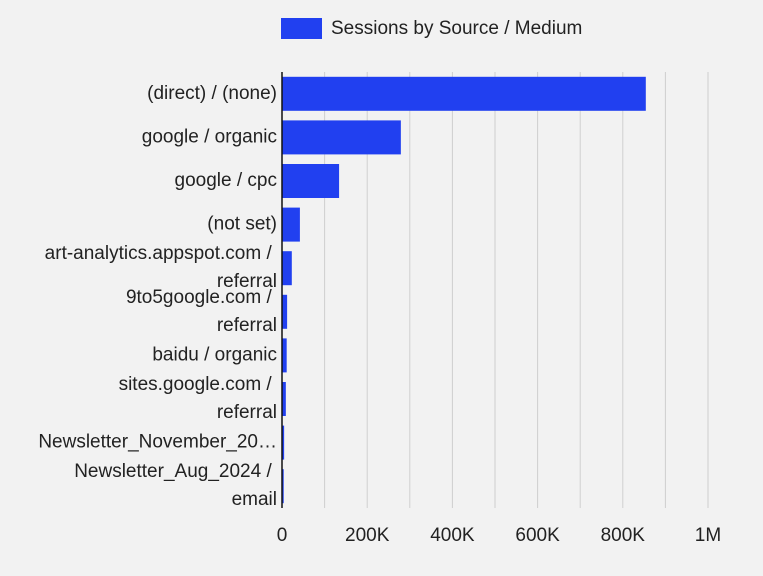  Describe the element at coordinates (201, 311) in the screenshot. I see `y-tick-label: 9to5google.com / referral` at that location.